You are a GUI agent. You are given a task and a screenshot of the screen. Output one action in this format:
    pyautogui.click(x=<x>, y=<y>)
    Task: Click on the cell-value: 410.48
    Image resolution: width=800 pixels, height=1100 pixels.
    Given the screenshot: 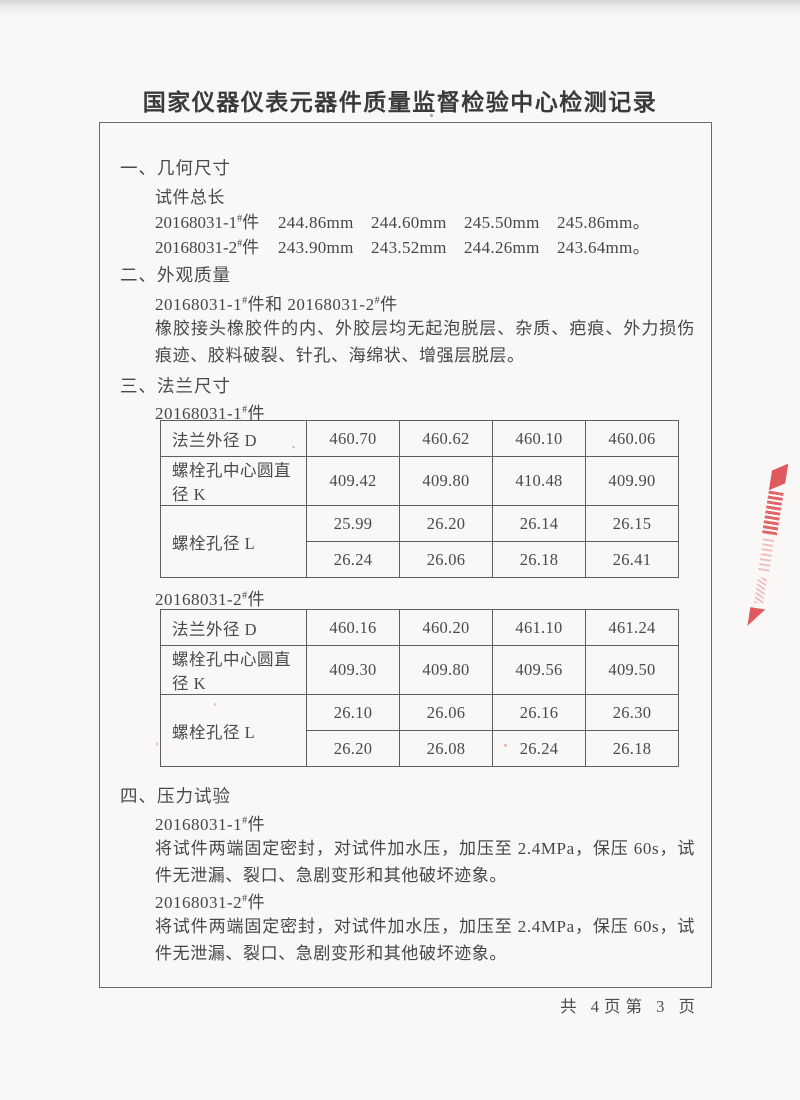 What is the action you would take?
    pyautogui.click(x=539, y=481)
    